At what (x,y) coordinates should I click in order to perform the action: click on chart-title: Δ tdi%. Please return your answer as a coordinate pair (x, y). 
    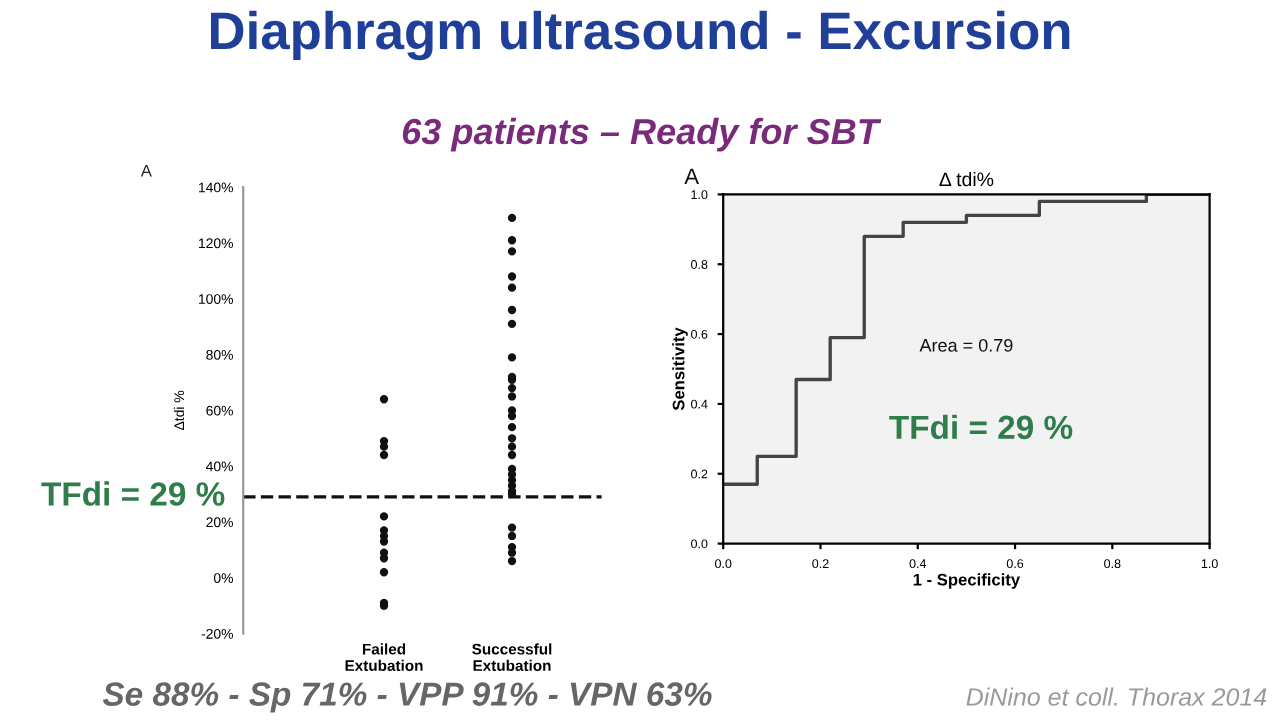
    Looking at the image, I should click on (966, 179).